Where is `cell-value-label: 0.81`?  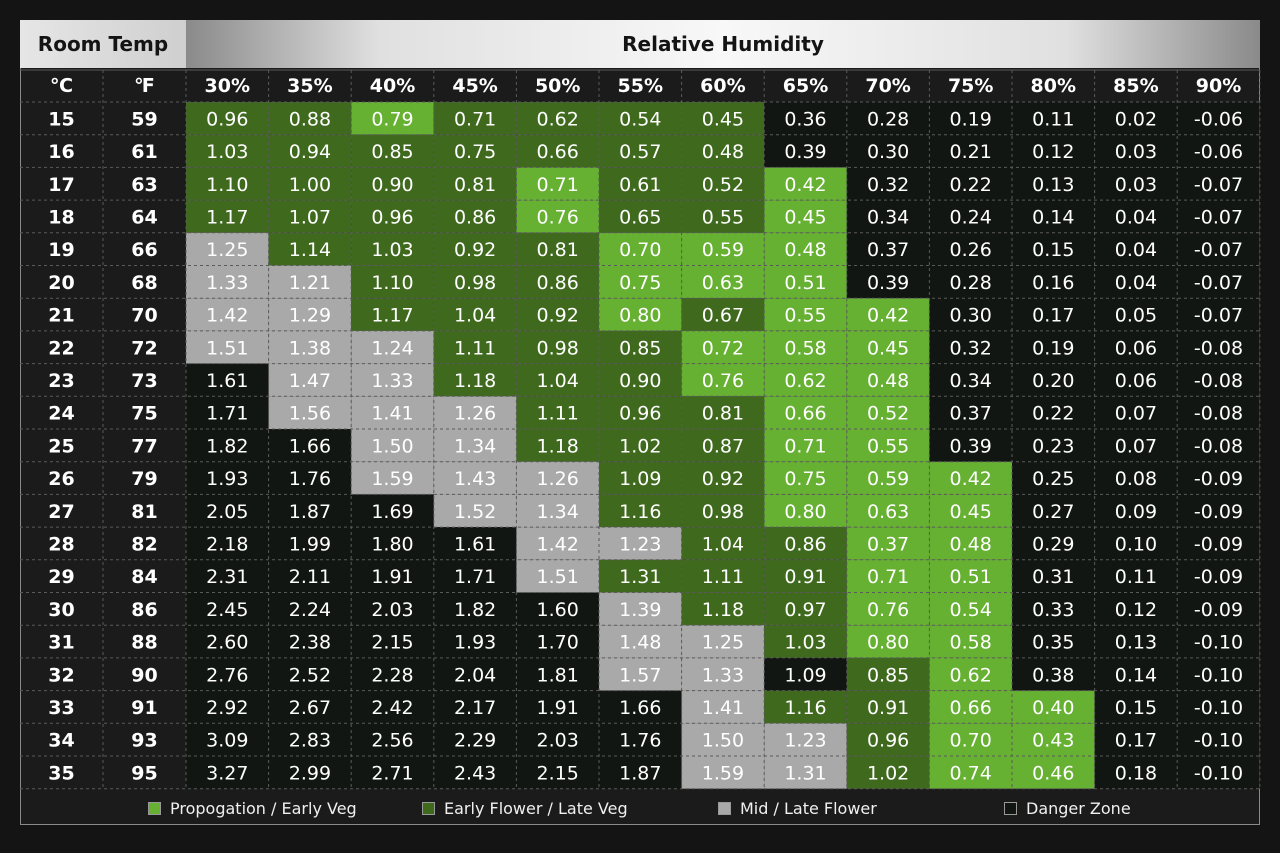 cell-value-label: 0.81 is located at coordinates (475, 185).